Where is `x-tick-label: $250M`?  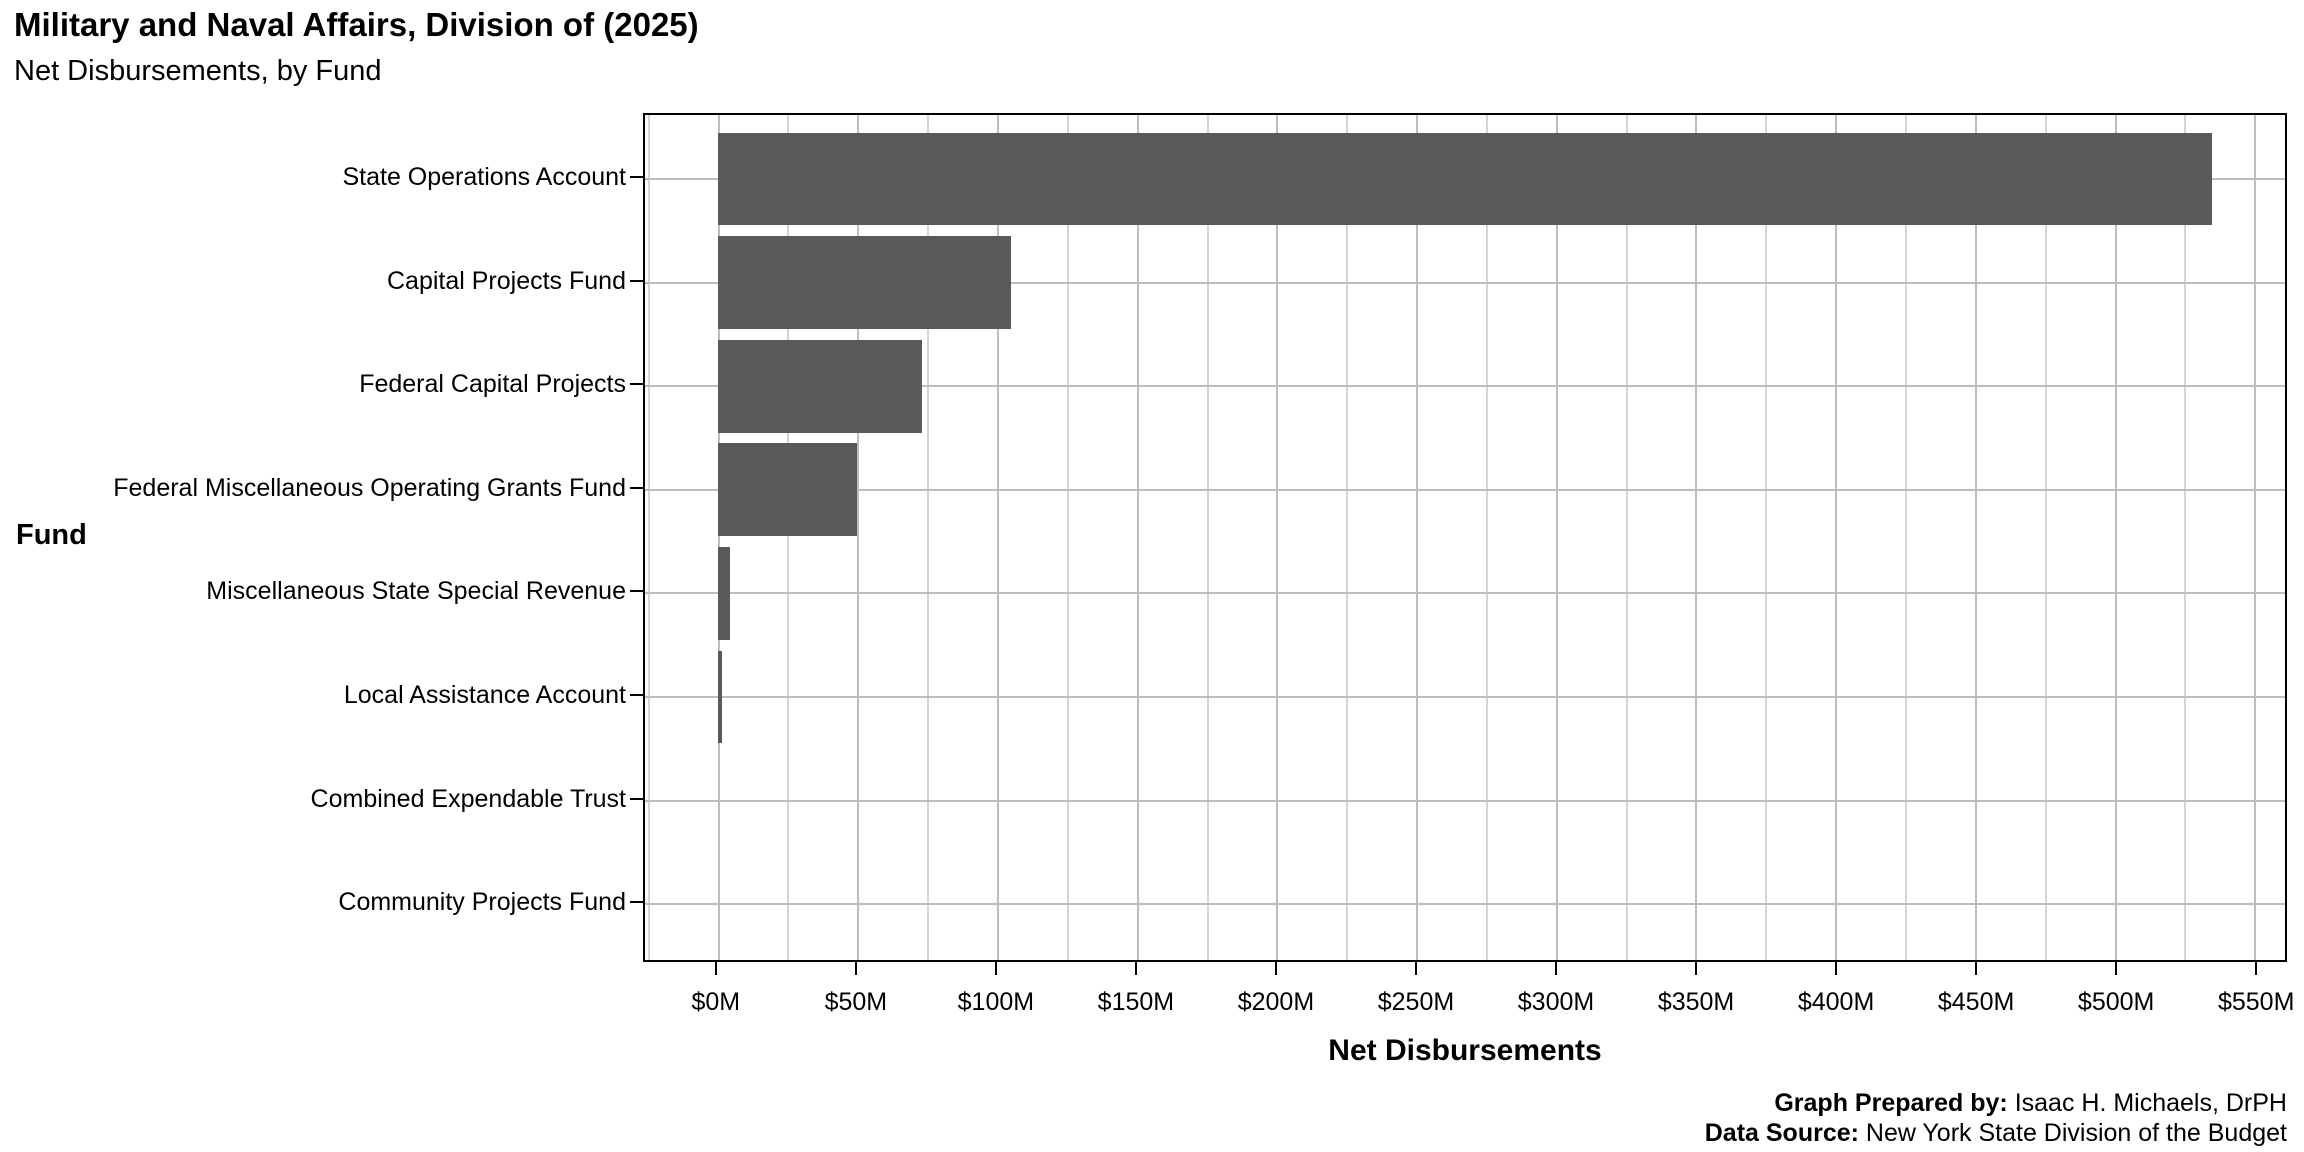 x-tick-label: $250M is located at coordinates (1416, 1002).